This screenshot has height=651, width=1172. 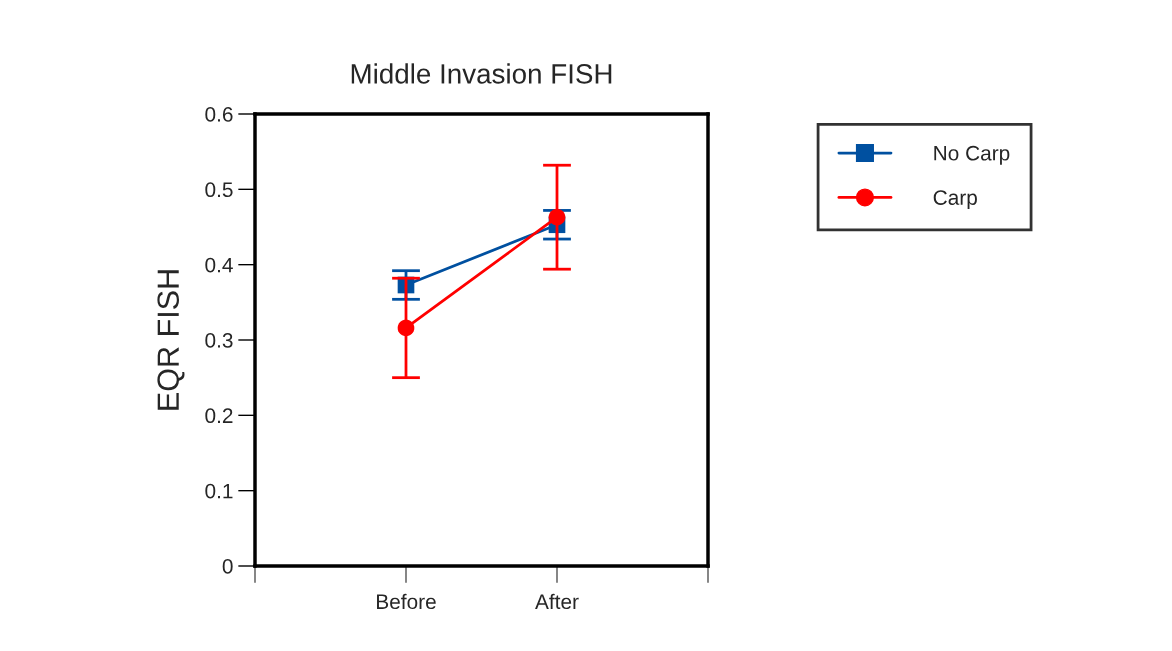 I want to click on chart-title: Middle Invasion FISH, so click(x=481, y=73).